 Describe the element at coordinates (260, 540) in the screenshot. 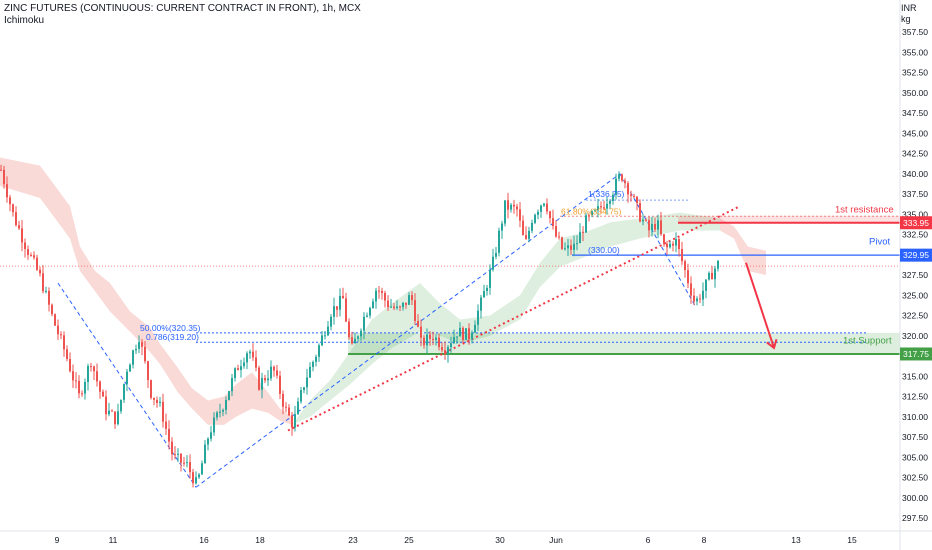

I see `time-tick-label: 18` at that location.